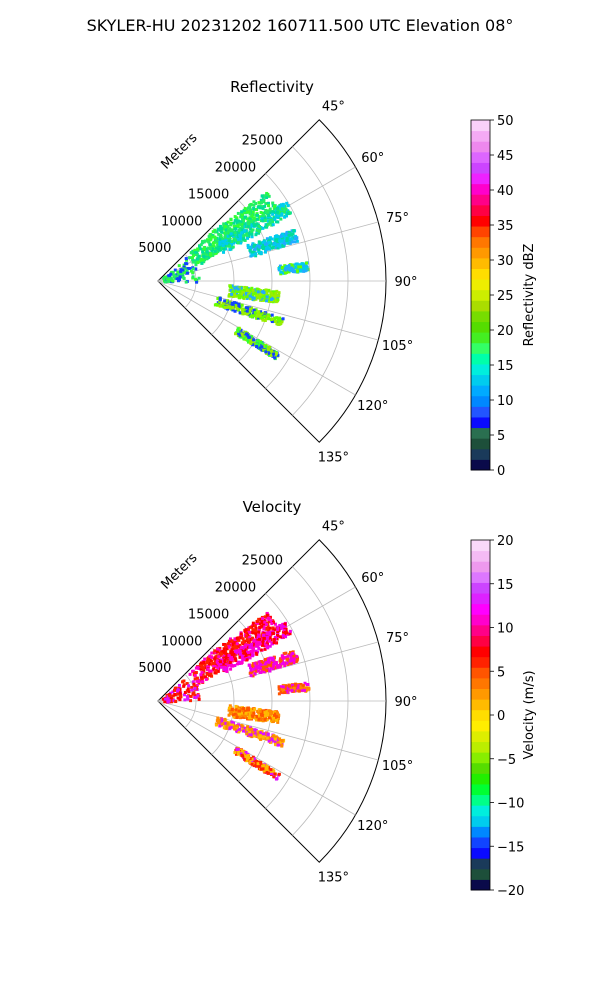 This screenshot has height=1000, width=600. Describe the element at coordinates (505, 191) in the screenshot. I see `colorbar-tick-label: 40` at that location.